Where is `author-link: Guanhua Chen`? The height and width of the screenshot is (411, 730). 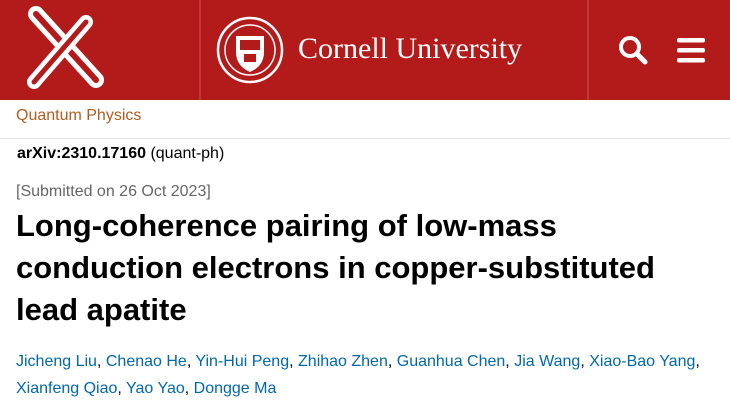
author-link: Guanhua Chen is located at coordinates (453, 361).